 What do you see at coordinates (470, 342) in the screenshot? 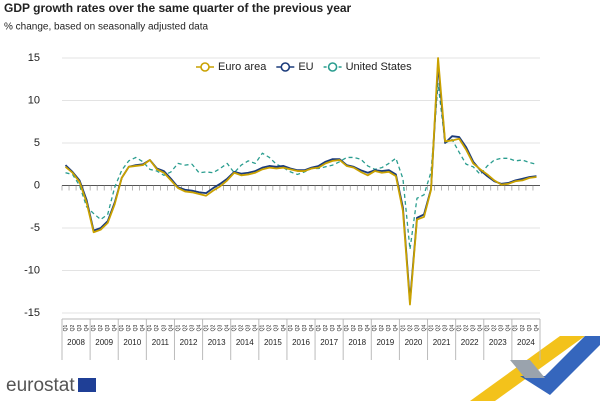
I see `year-label: 2022` at bounding box center [470, 342].